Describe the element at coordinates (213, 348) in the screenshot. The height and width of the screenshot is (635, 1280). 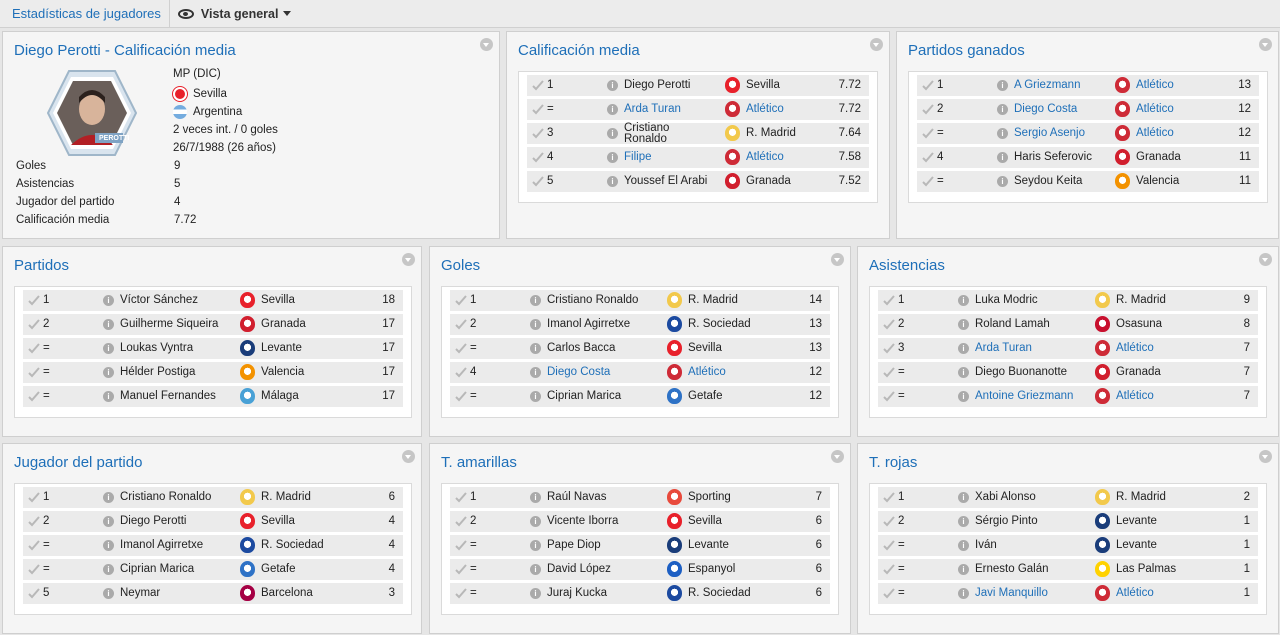
I see `ranking-row: = i Loukas Vyntra Levante 17` at that location.